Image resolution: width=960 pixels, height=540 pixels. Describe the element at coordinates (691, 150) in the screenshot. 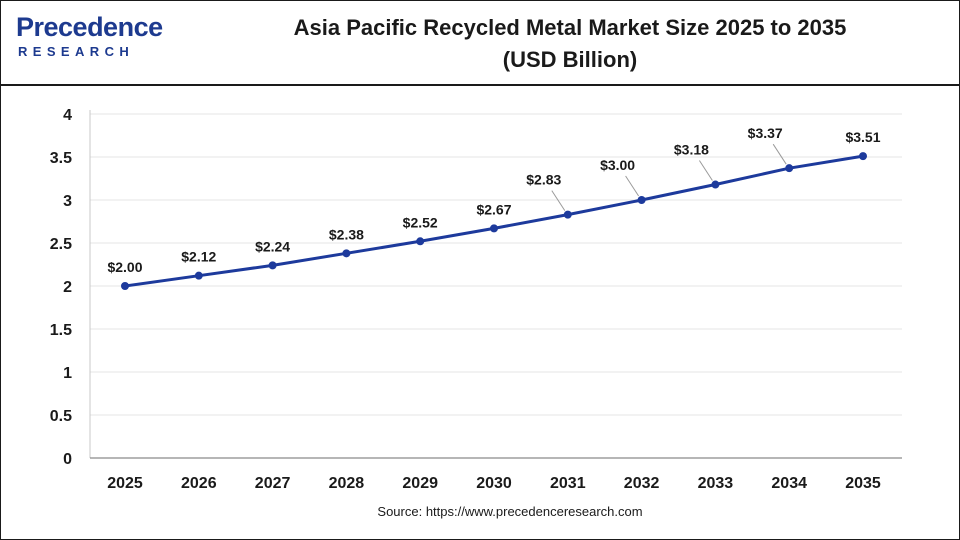

I see `data-label: $3.18` at that location.